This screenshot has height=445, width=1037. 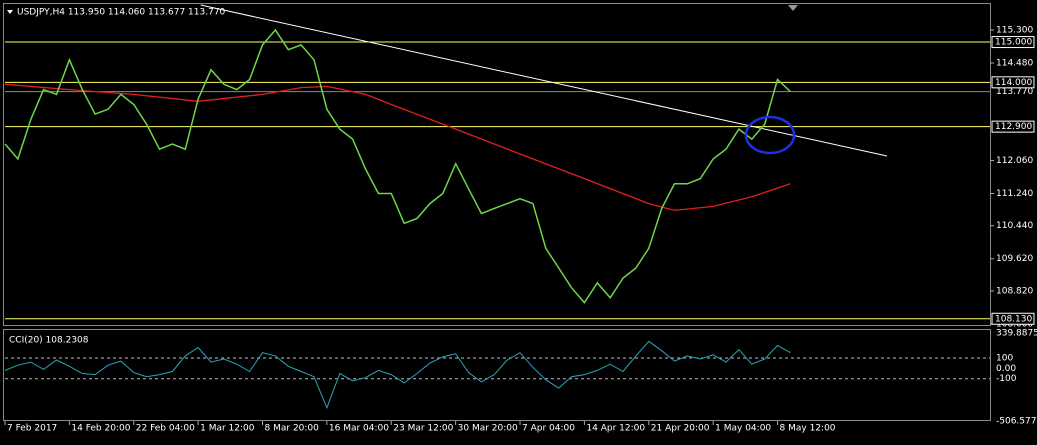 I want to click on x-tick-label: 14 Feb 20:00, so click(x=100, y=429).